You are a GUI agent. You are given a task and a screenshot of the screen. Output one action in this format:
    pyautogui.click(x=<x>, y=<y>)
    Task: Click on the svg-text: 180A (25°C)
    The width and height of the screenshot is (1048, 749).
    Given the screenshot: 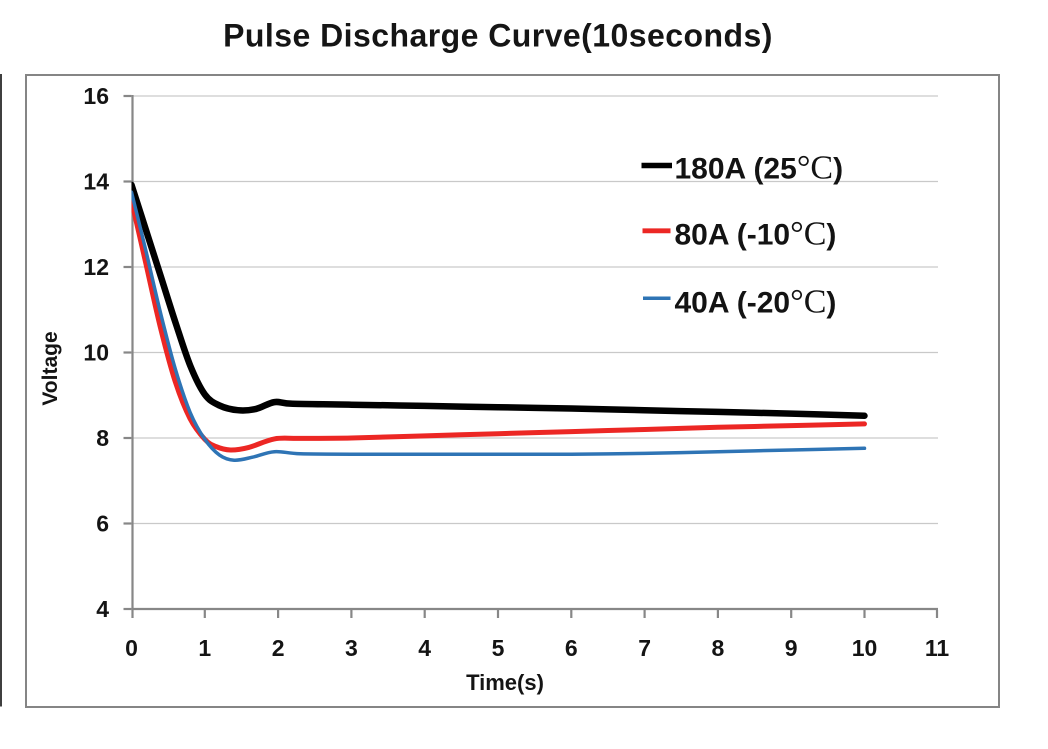 What is the action you would take?
    pyautogui.click(x=759, y=167)
    